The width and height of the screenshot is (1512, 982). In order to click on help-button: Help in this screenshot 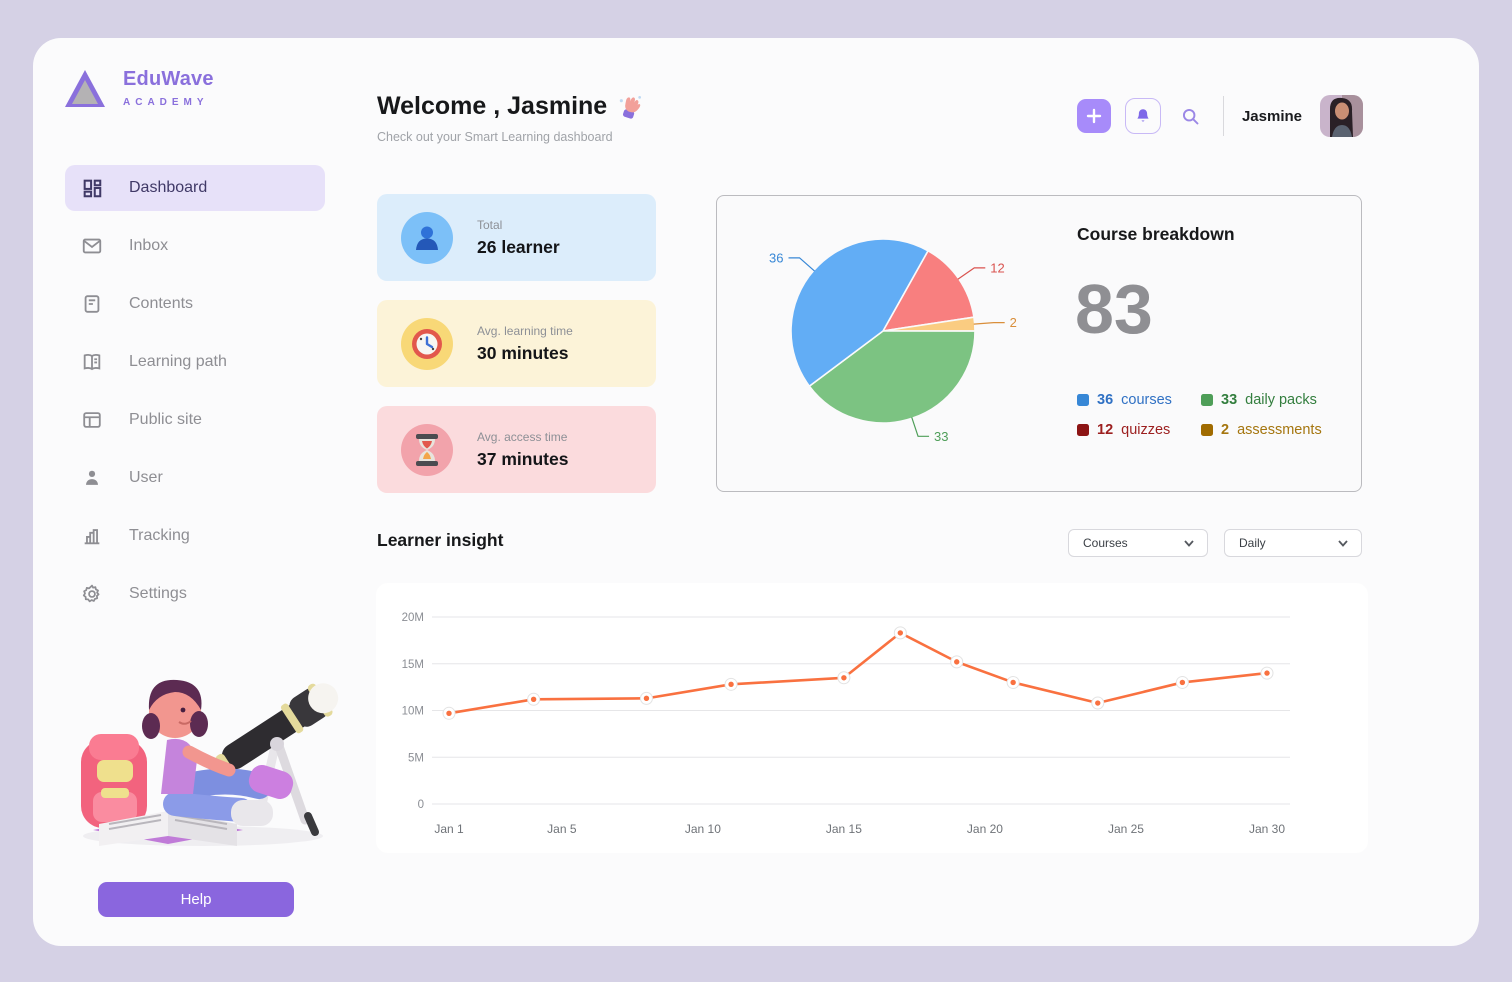, I will do `click(196, 899)`.